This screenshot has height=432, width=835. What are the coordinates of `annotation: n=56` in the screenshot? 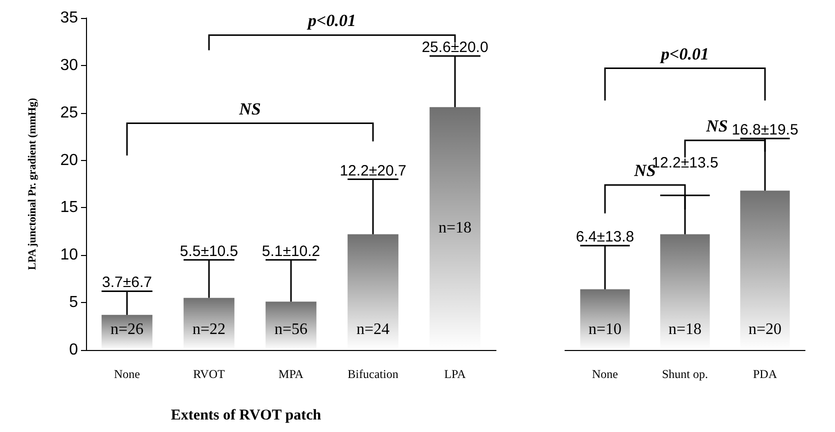 It's located at (291, 329).